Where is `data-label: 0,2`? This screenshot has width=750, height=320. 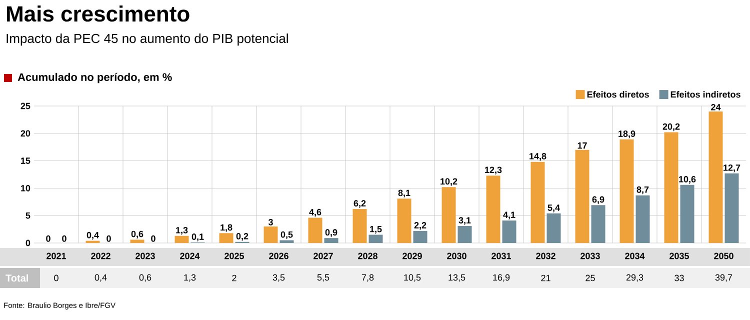 data-label: 0,2 is located at coordinates (242, 237).